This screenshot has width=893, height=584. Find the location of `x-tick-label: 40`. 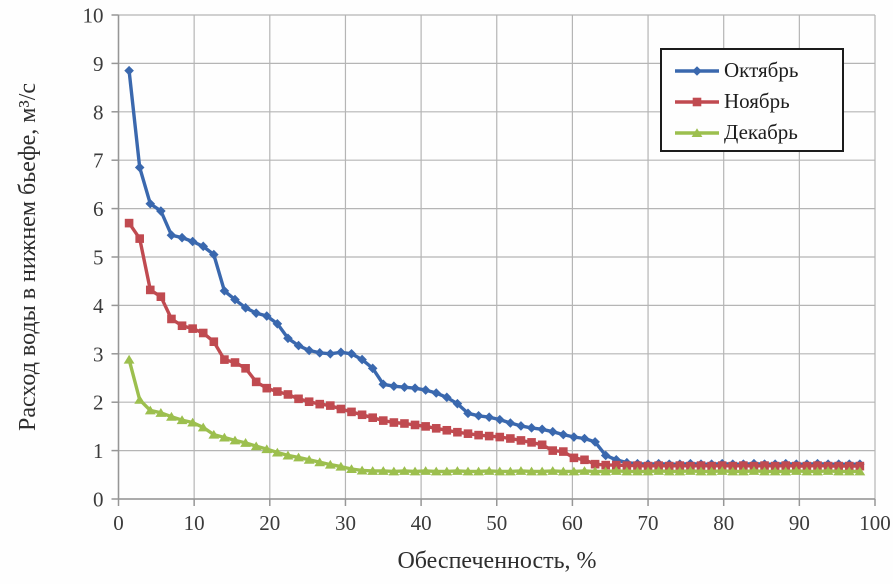

x-tick-label: 40 is located at coordinates (421, 523).